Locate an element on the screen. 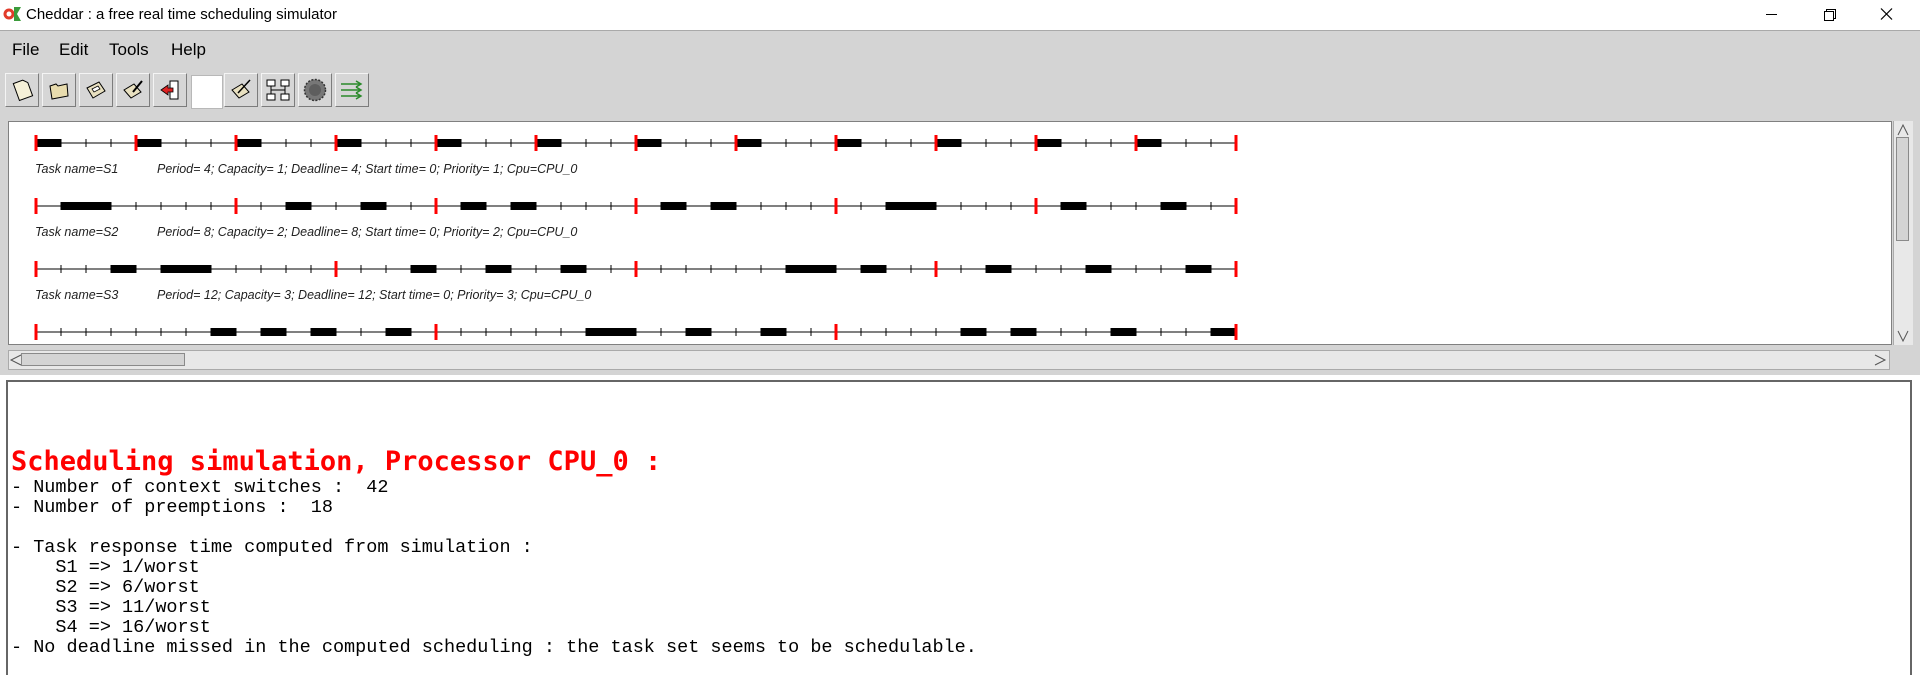 The image size is (1920, 675). toolbar-blank-field is located at coordinates (207, 92).